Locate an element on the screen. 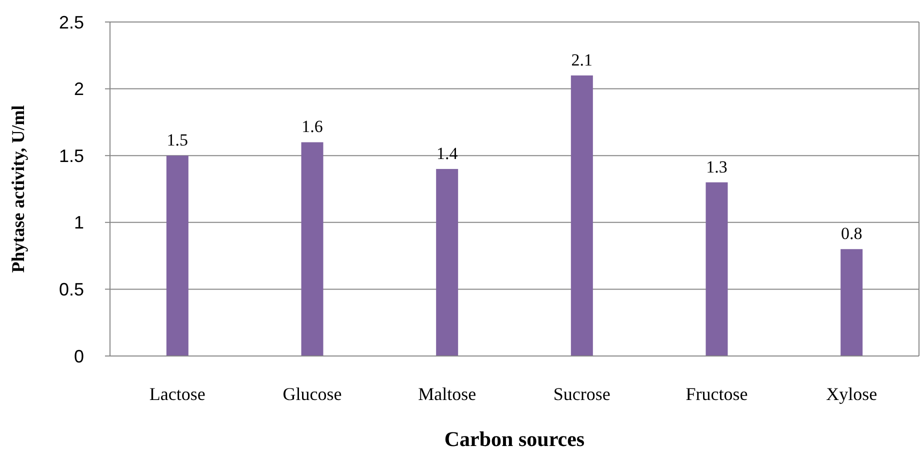 This screenshot has width=921, height=454. data-label: 1.3 is located at coordinates (717, 166).